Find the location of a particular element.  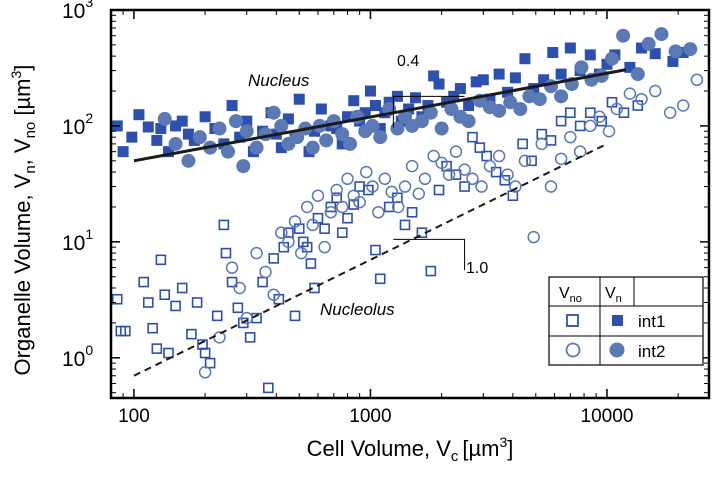

legend-int1-vn-marker is located at coordinates (617, 320).